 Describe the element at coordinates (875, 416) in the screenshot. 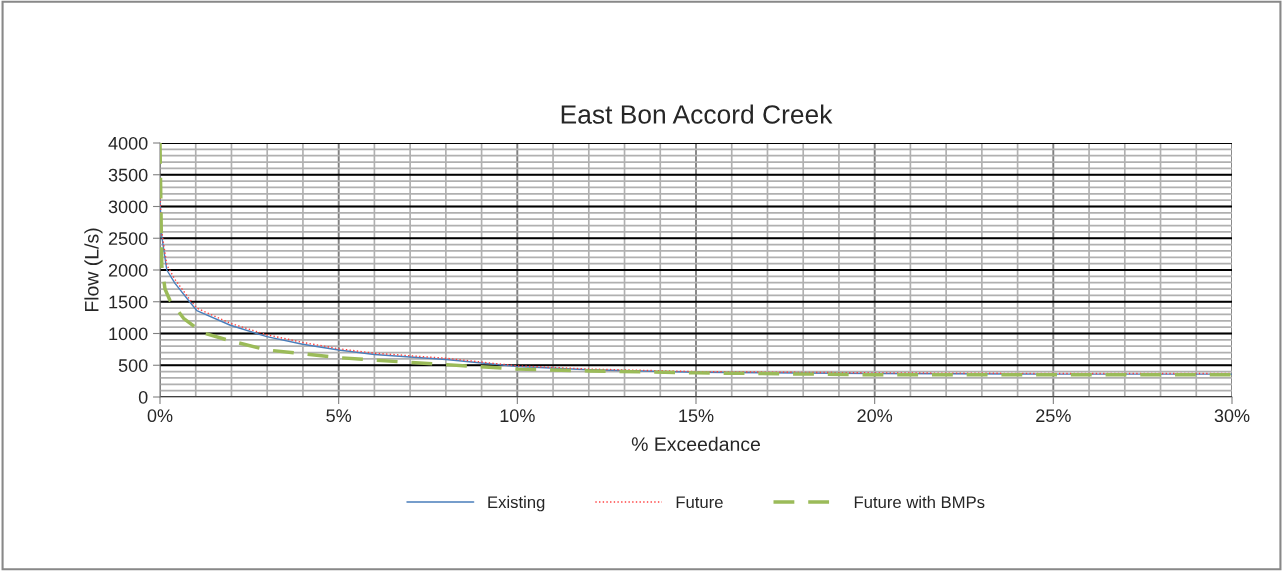

I see `x-tick-label: 20%` at that location.